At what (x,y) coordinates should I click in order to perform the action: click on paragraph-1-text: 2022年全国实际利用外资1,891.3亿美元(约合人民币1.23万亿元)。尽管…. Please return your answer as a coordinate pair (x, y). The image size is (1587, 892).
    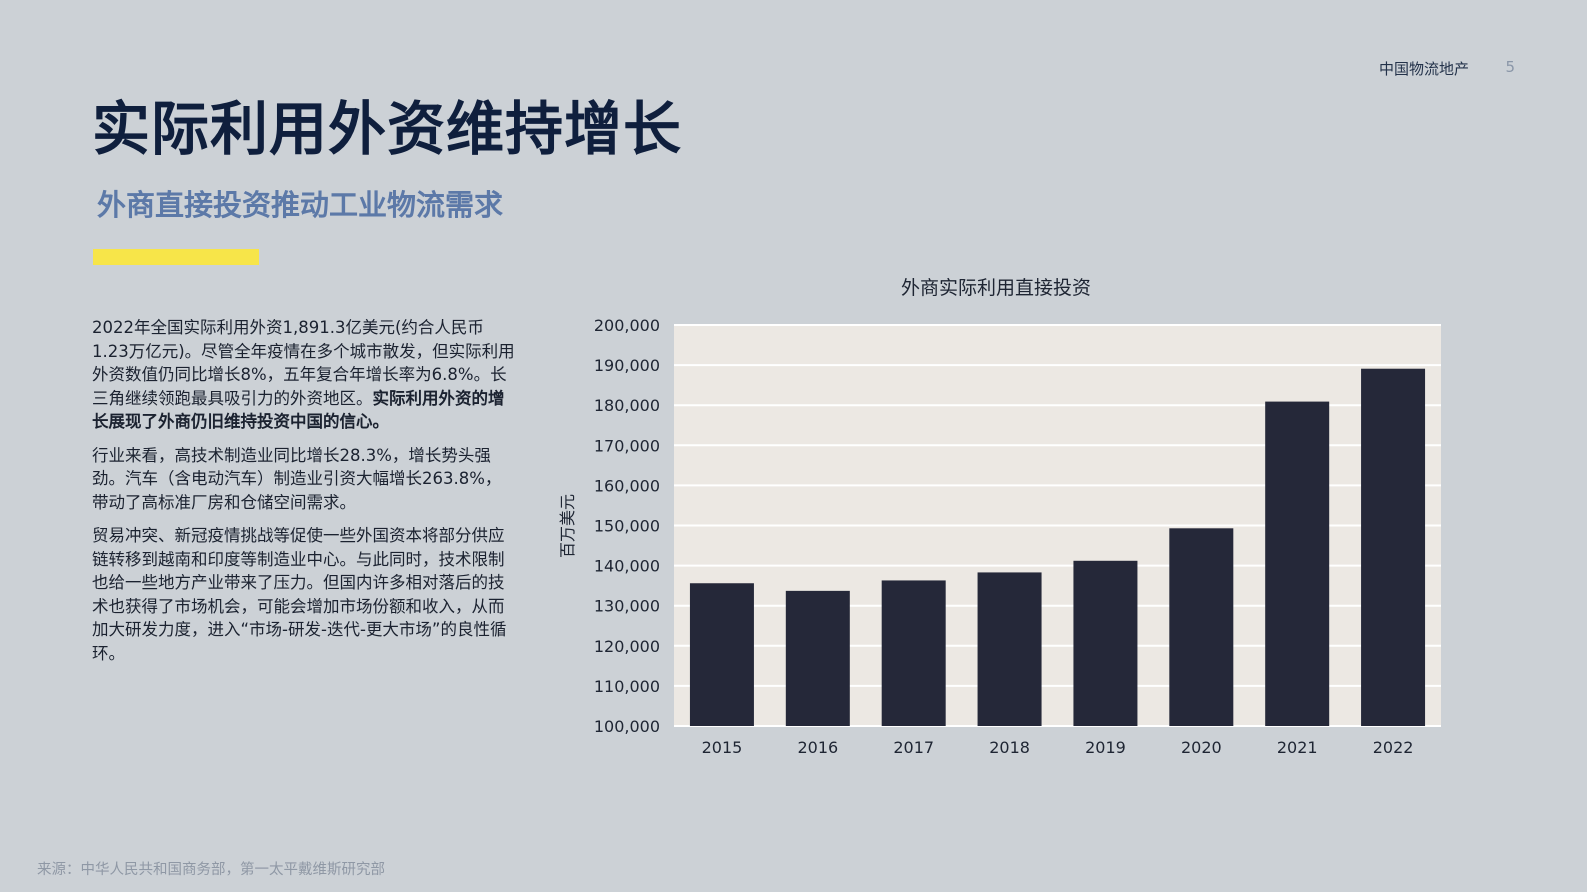
    Looking at the image, I should click on (303, 363).